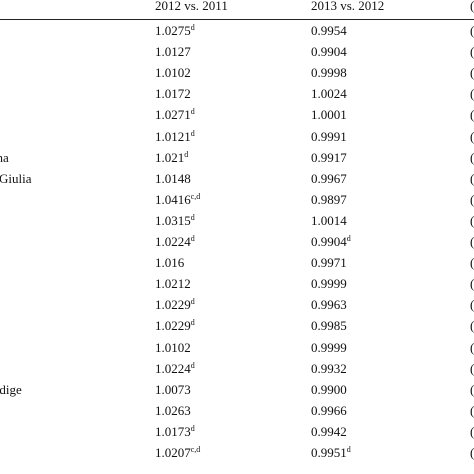 Image resolution: width=474 pixels, height=474 pixels. What do you see at coordinates (348, 238) in the screenshot?
I see `cell-2013-vs-2012-superscript: d` at bounding box center [348, 238].